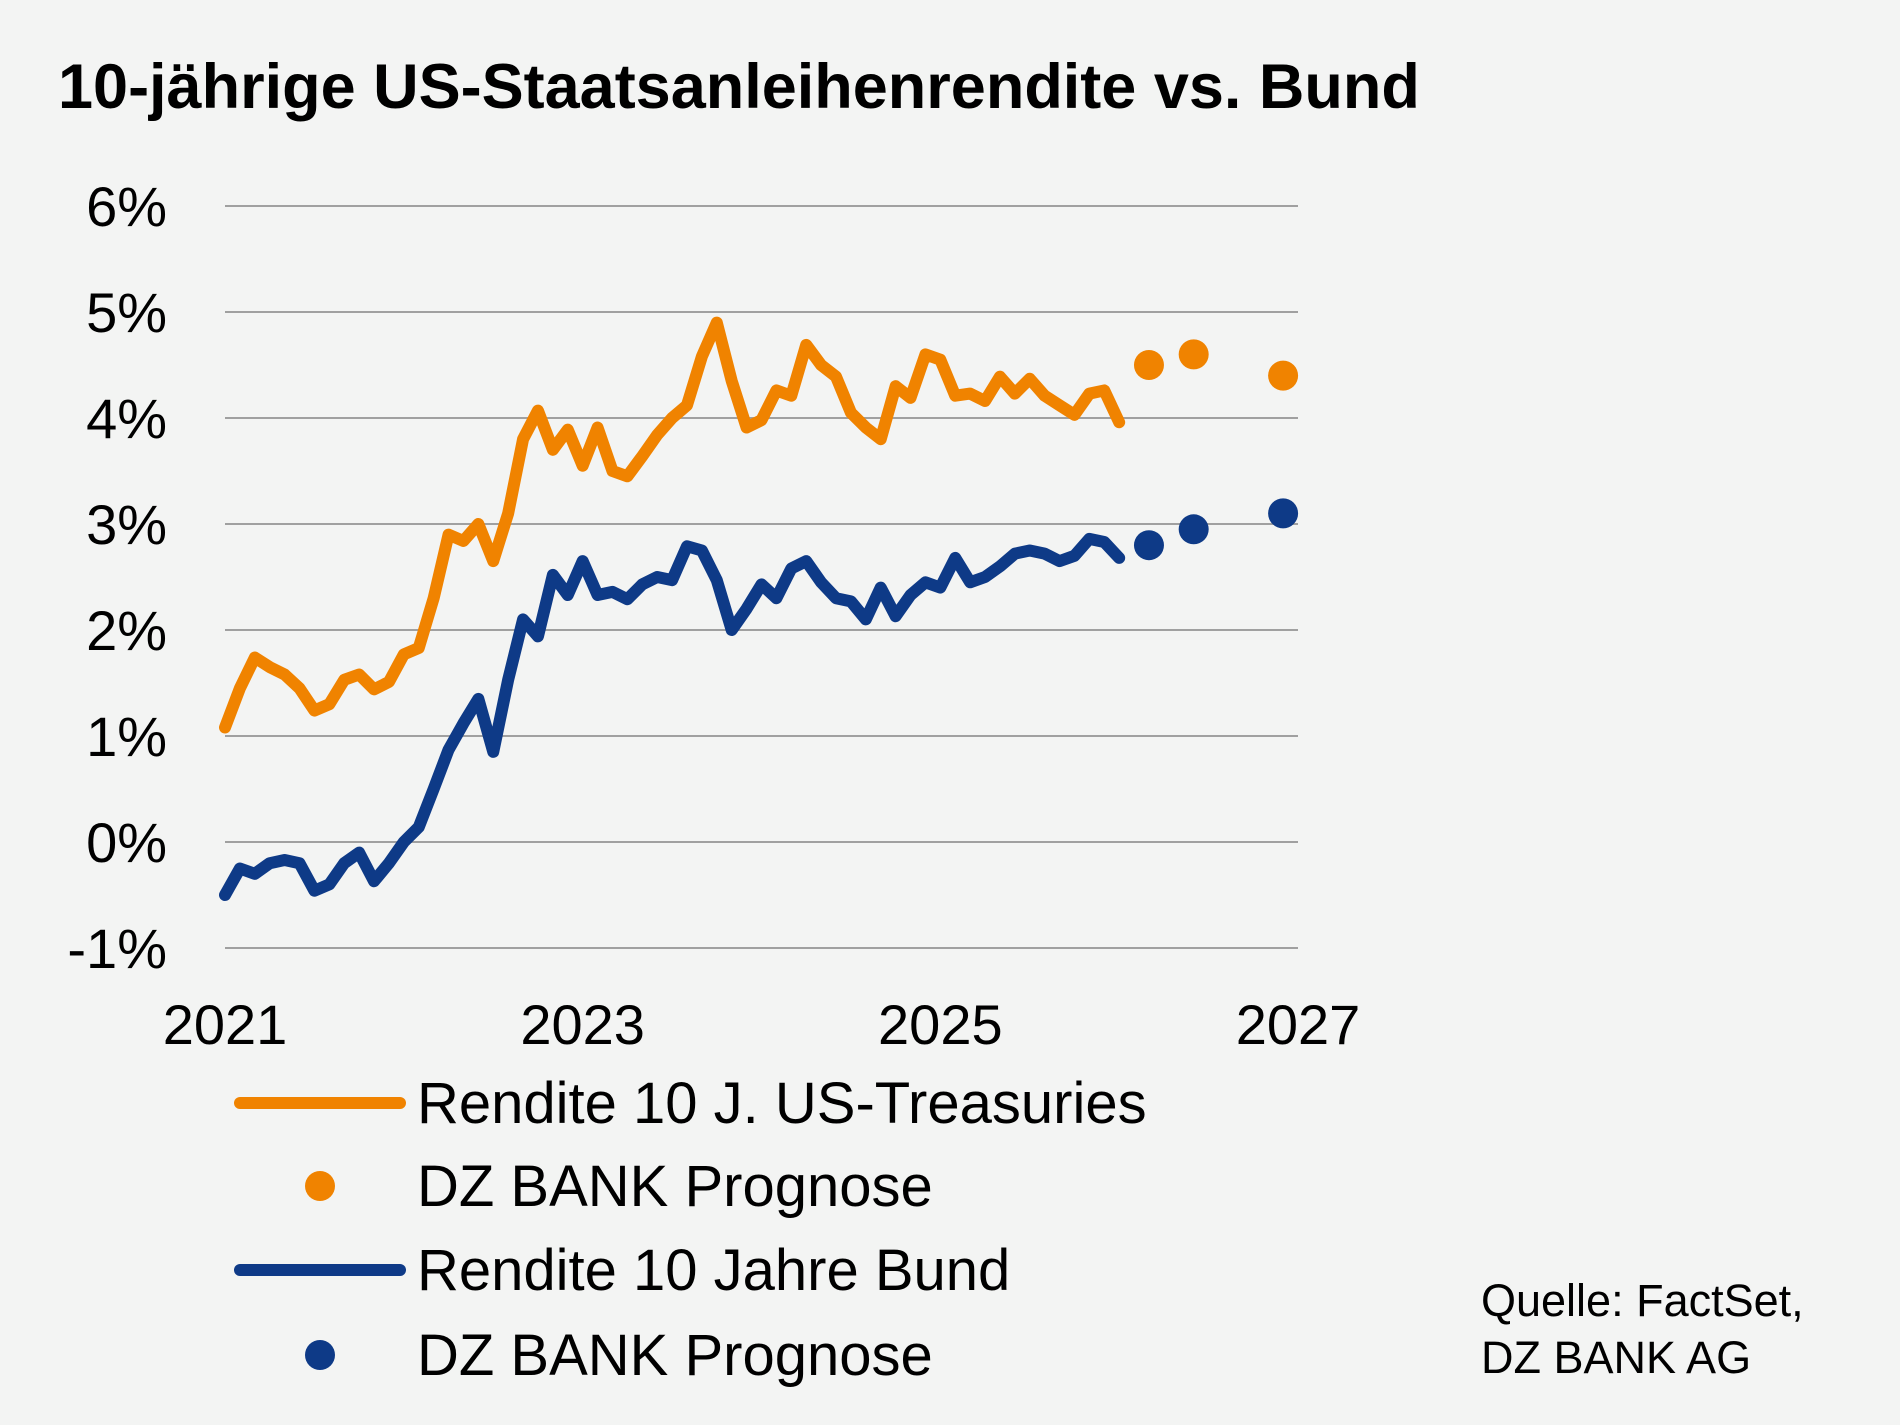  I want to click on legend-label: Rendite 10 Jahre Bund, so click(713, 1270).